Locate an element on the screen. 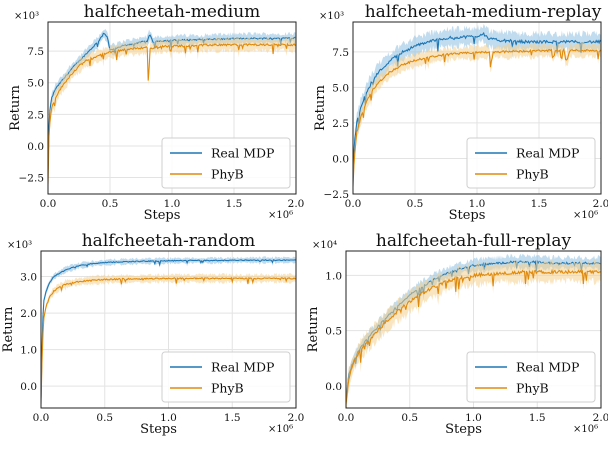 The width and height of the screenshot is (608, 452). y-tick-label: 3.0 is located at coordinates (28, 278).